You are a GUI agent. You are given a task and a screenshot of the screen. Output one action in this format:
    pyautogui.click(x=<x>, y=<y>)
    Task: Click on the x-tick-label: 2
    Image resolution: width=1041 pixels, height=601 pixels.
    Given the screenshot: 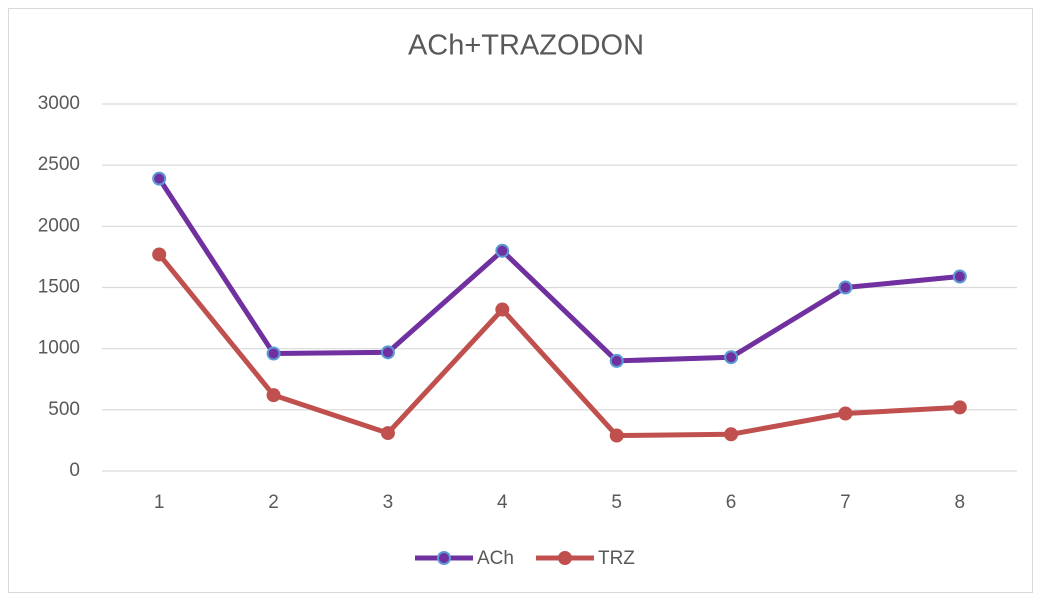 What is the action you would take?
    pyautogui.click(x=273, y=502)
    